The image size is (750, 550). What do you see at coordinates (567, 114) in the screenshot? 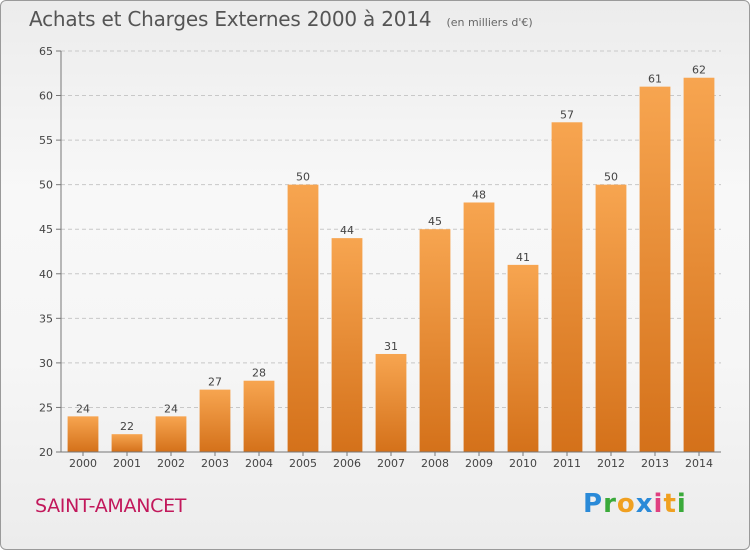
I see `data-label: 57` at bounding box center [567, 114].